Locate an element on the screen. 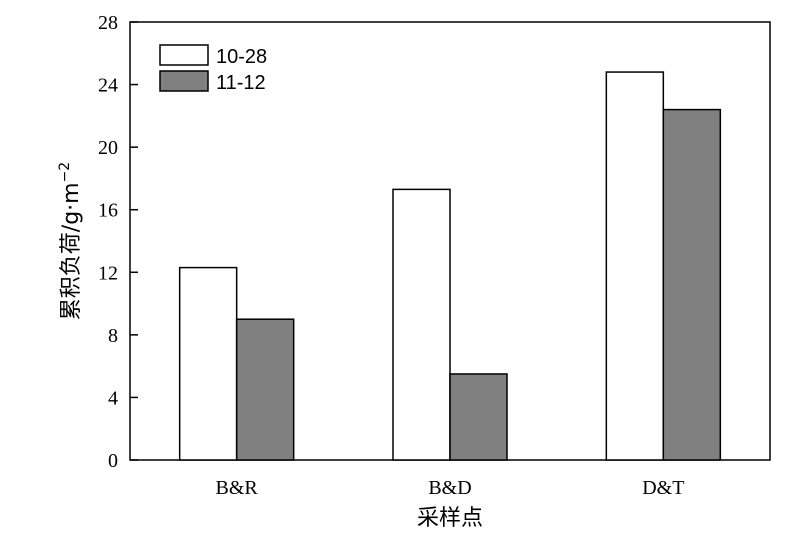 The height and width of the screenshot is (540, 800). y-tick-label: 20 is located at coordinates (108, 148).